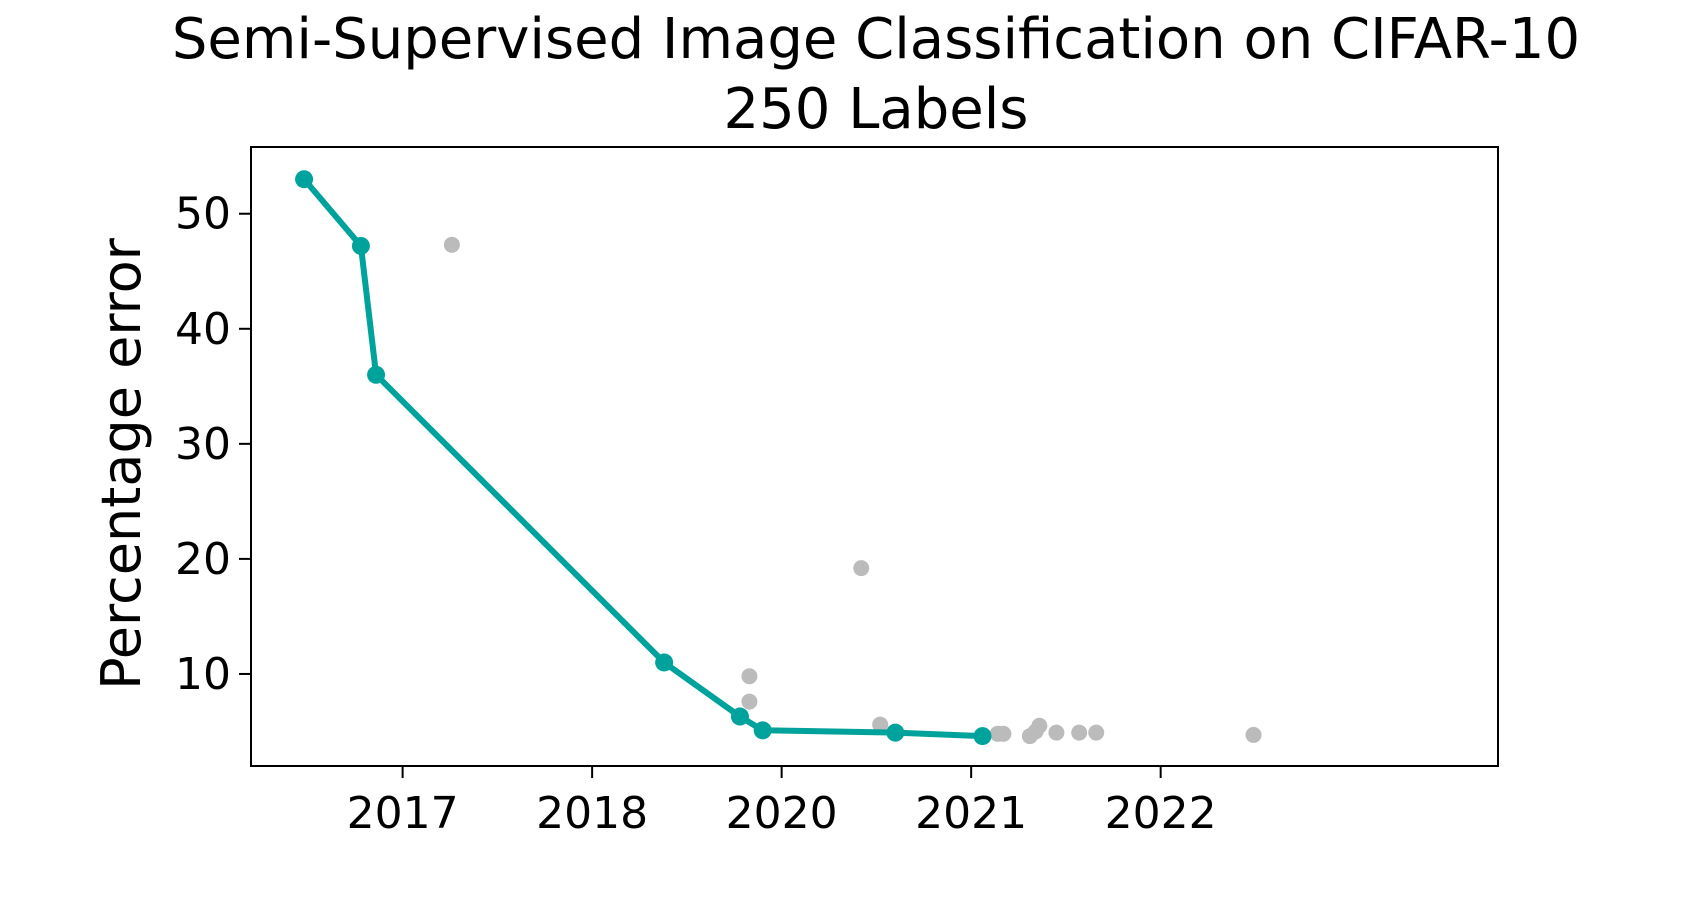 The width and height of the screenshot is (1700, 900). What do you see at coordinates (203, 329) in the screenshot?
I see `y-tick-label: 40` at bounding box center [203, 329].